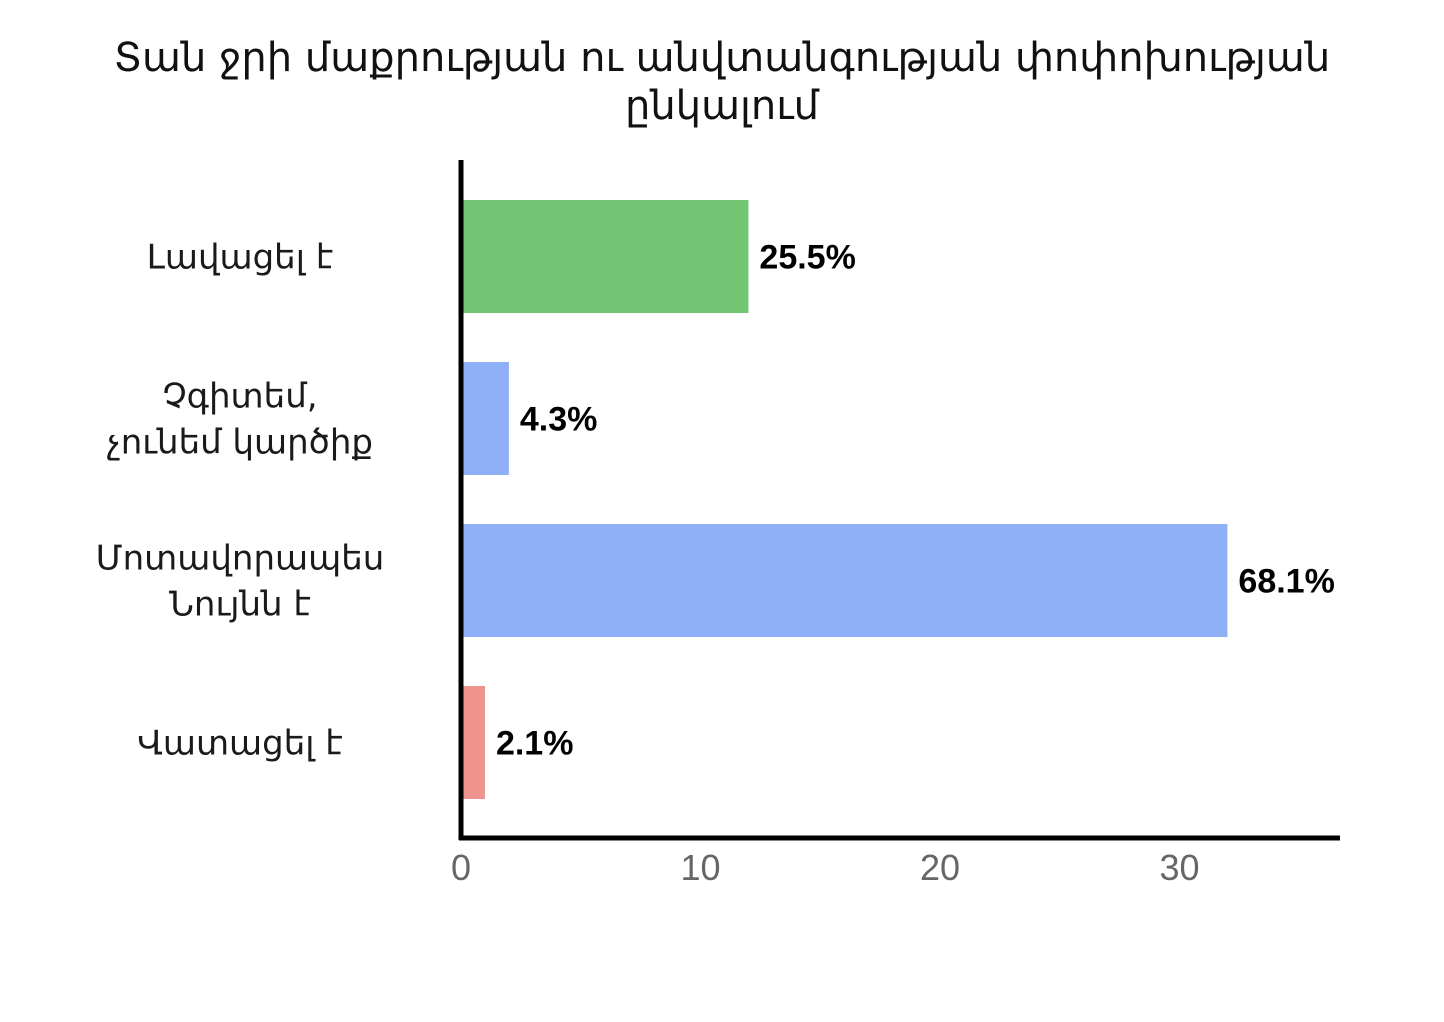 The image size is (1444, 1022). I want to click on category-label-0-0: Լավացել է, so click(240, 258).